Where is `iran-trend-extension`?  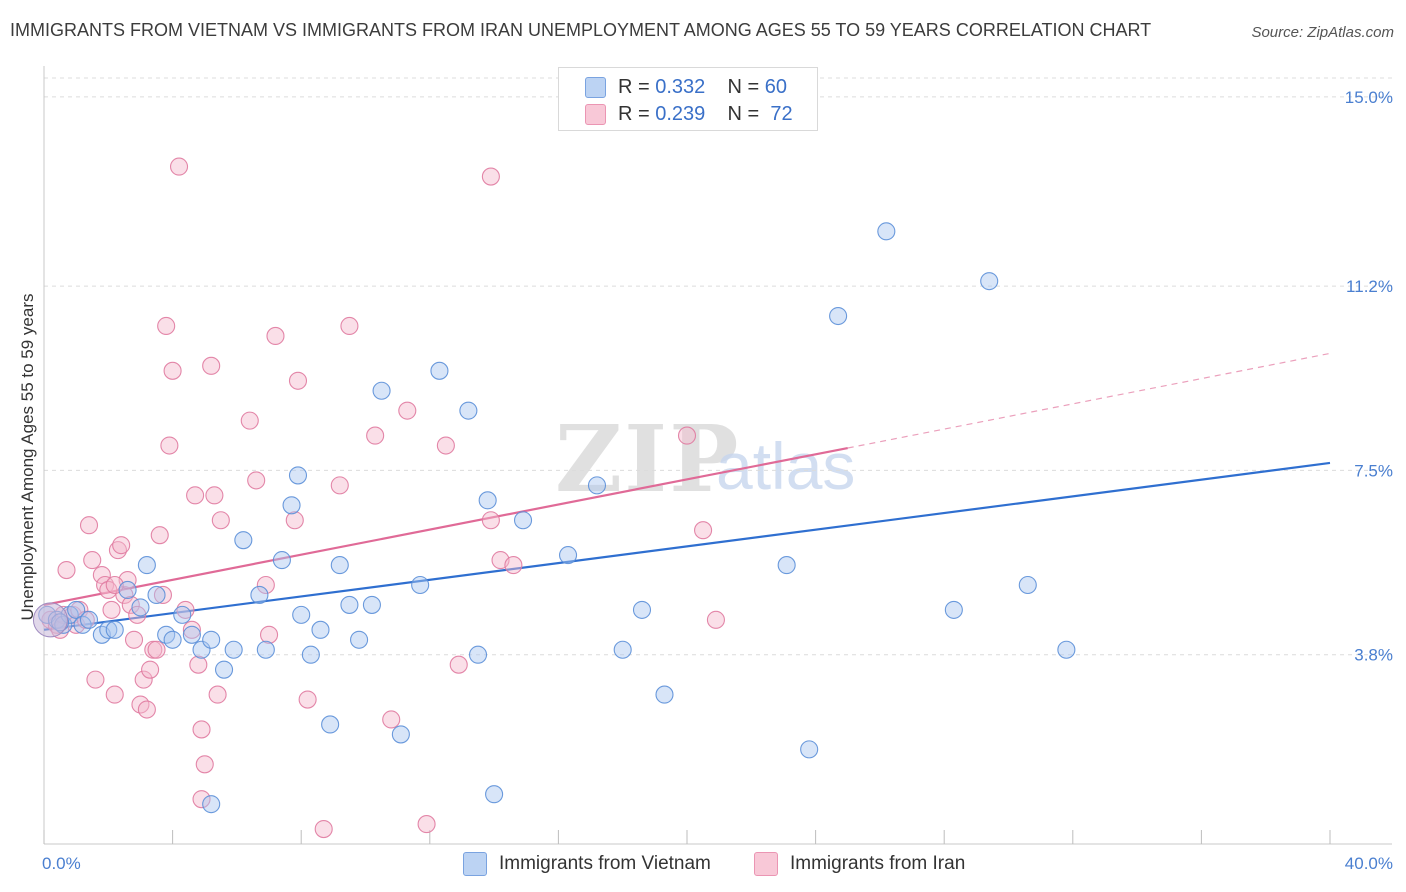 iran-trend-extension is located at coordinates (1089, 400).